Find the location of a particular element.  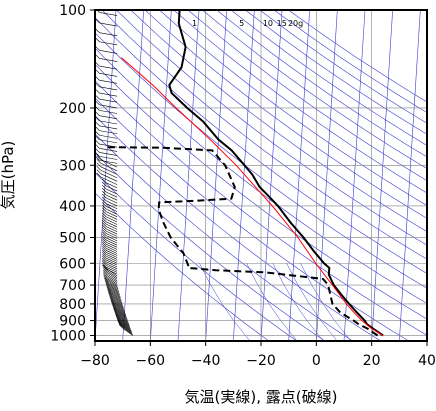

x-axis-ticks: −80 −60 −40 −20 0 20 40 is located at coordinates (258, 355).